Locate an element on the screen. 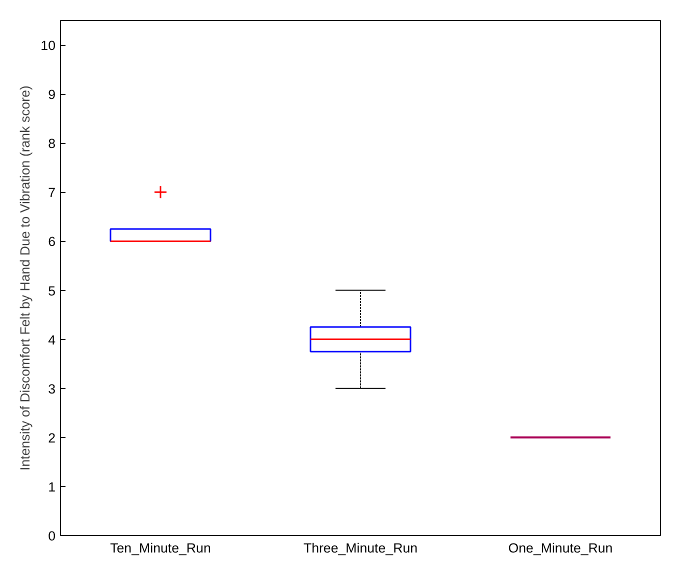 This screenshot has height=565, width=680. y-tick-label: 2 is located at coordinates (52, 438).